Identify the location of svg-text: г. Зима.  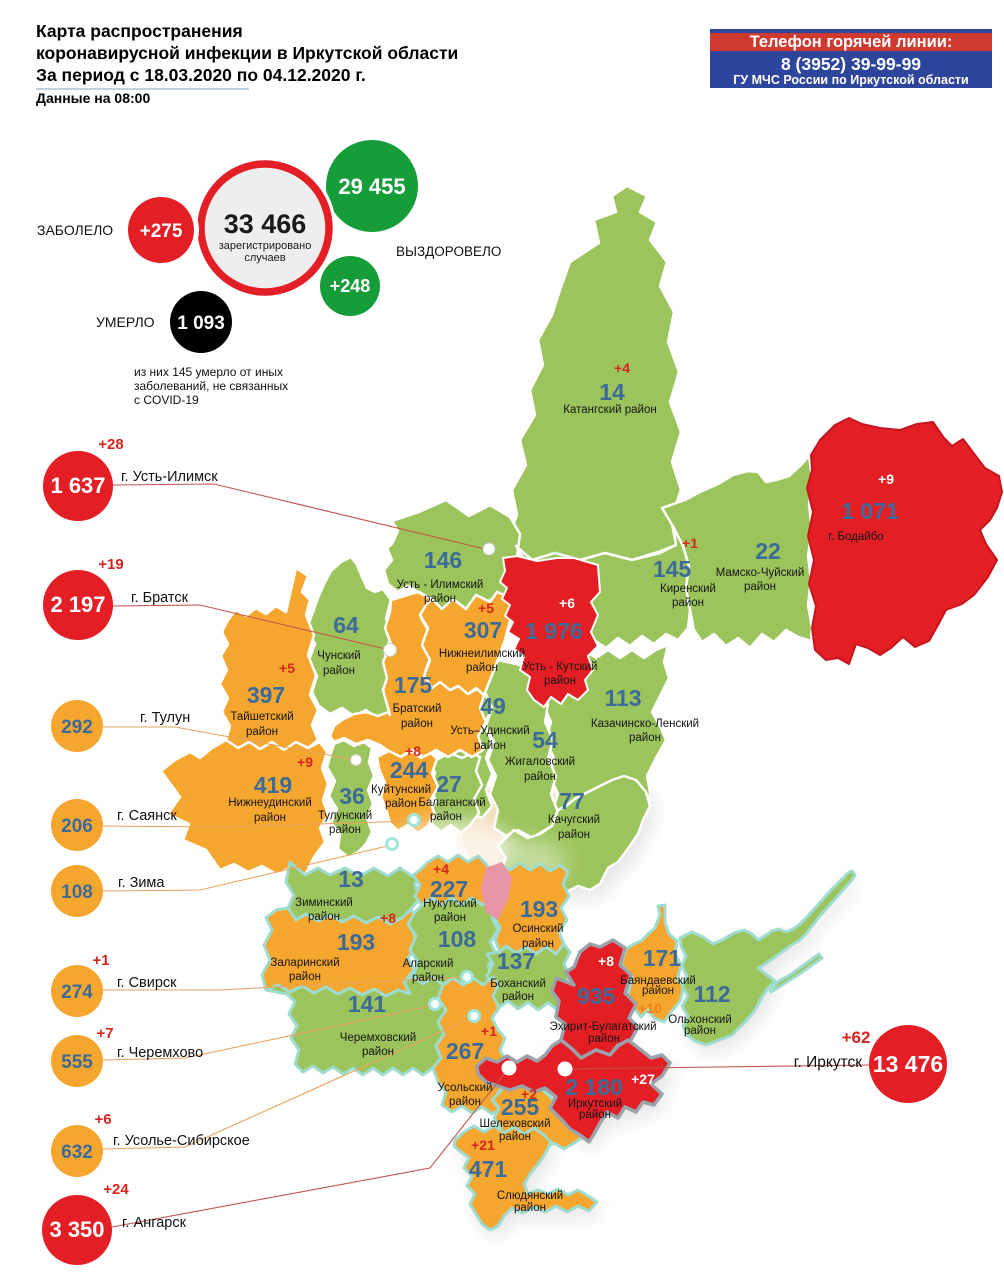
(141, 883).